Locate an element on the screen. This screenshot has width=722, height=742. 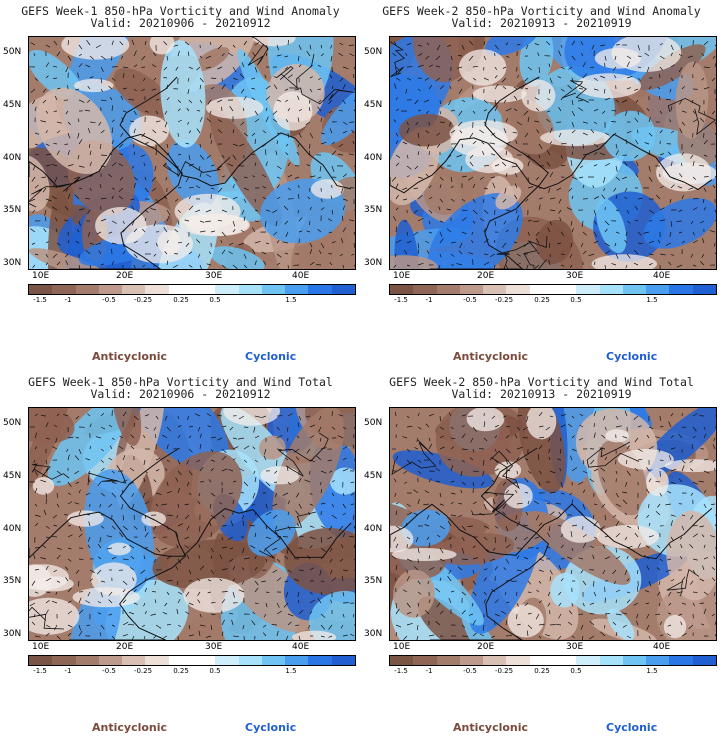
colorbar-label: -0.25 is located at coordinates (143, 300).